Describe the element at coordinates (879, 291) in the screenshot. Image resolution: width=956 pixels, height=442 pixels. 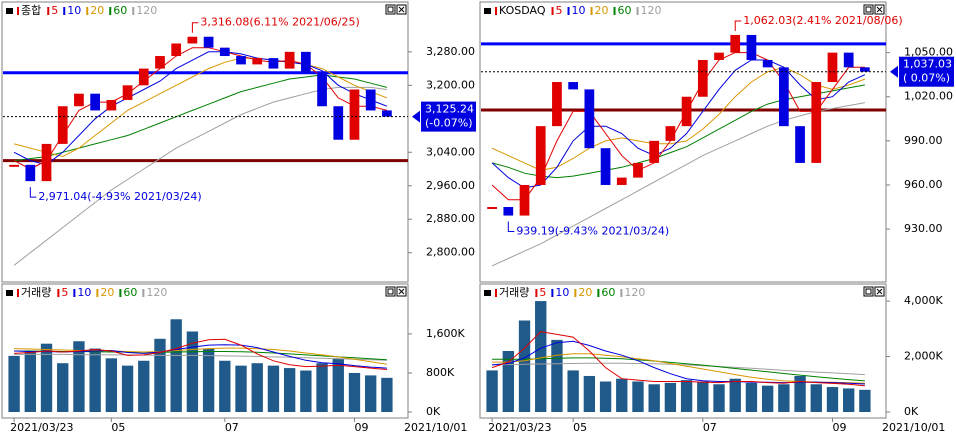
I see `close-icon` at that location.